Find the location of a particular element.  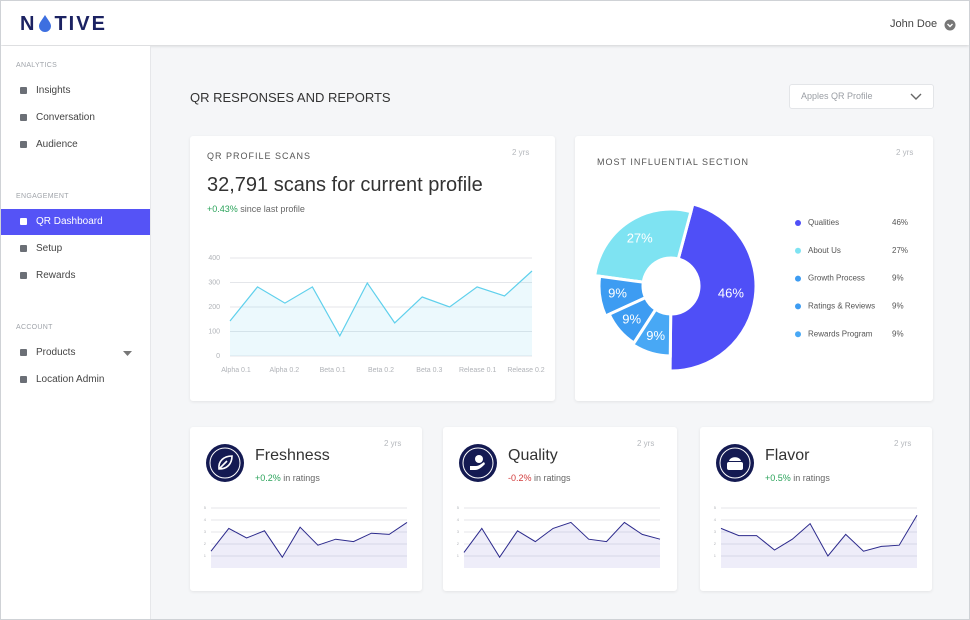

dropdown-label: Apples QR Profile is located at coordinates (837, 96).